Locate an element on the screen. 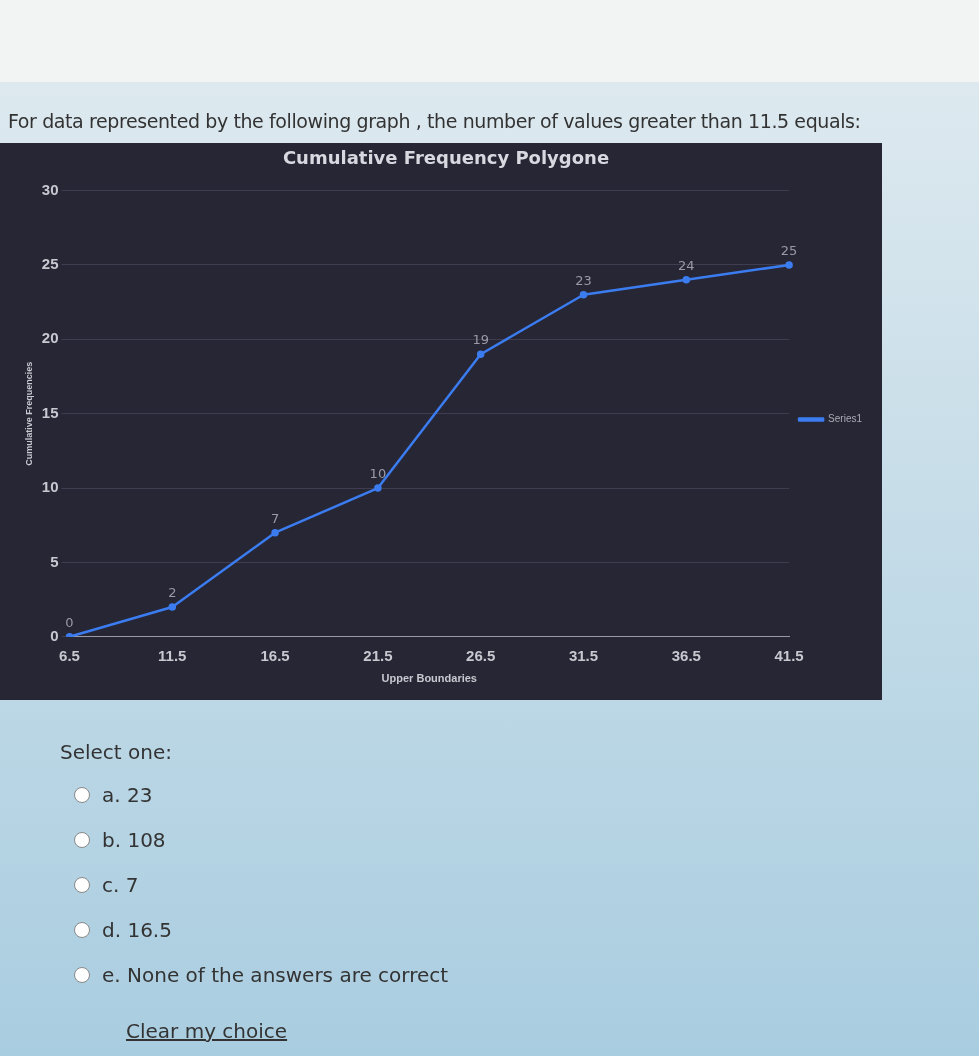 The width and height of the screenshot is (979, 1056). y-tick-label: 5 is located at coordinates (54, 561).